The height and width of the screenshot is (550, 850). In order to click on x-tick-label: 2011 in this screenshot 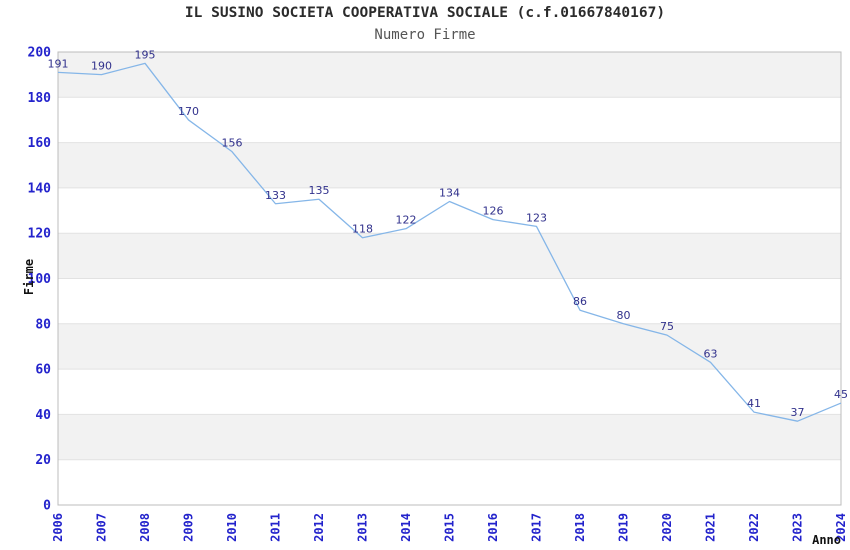, I will do `click(276, 527)`.